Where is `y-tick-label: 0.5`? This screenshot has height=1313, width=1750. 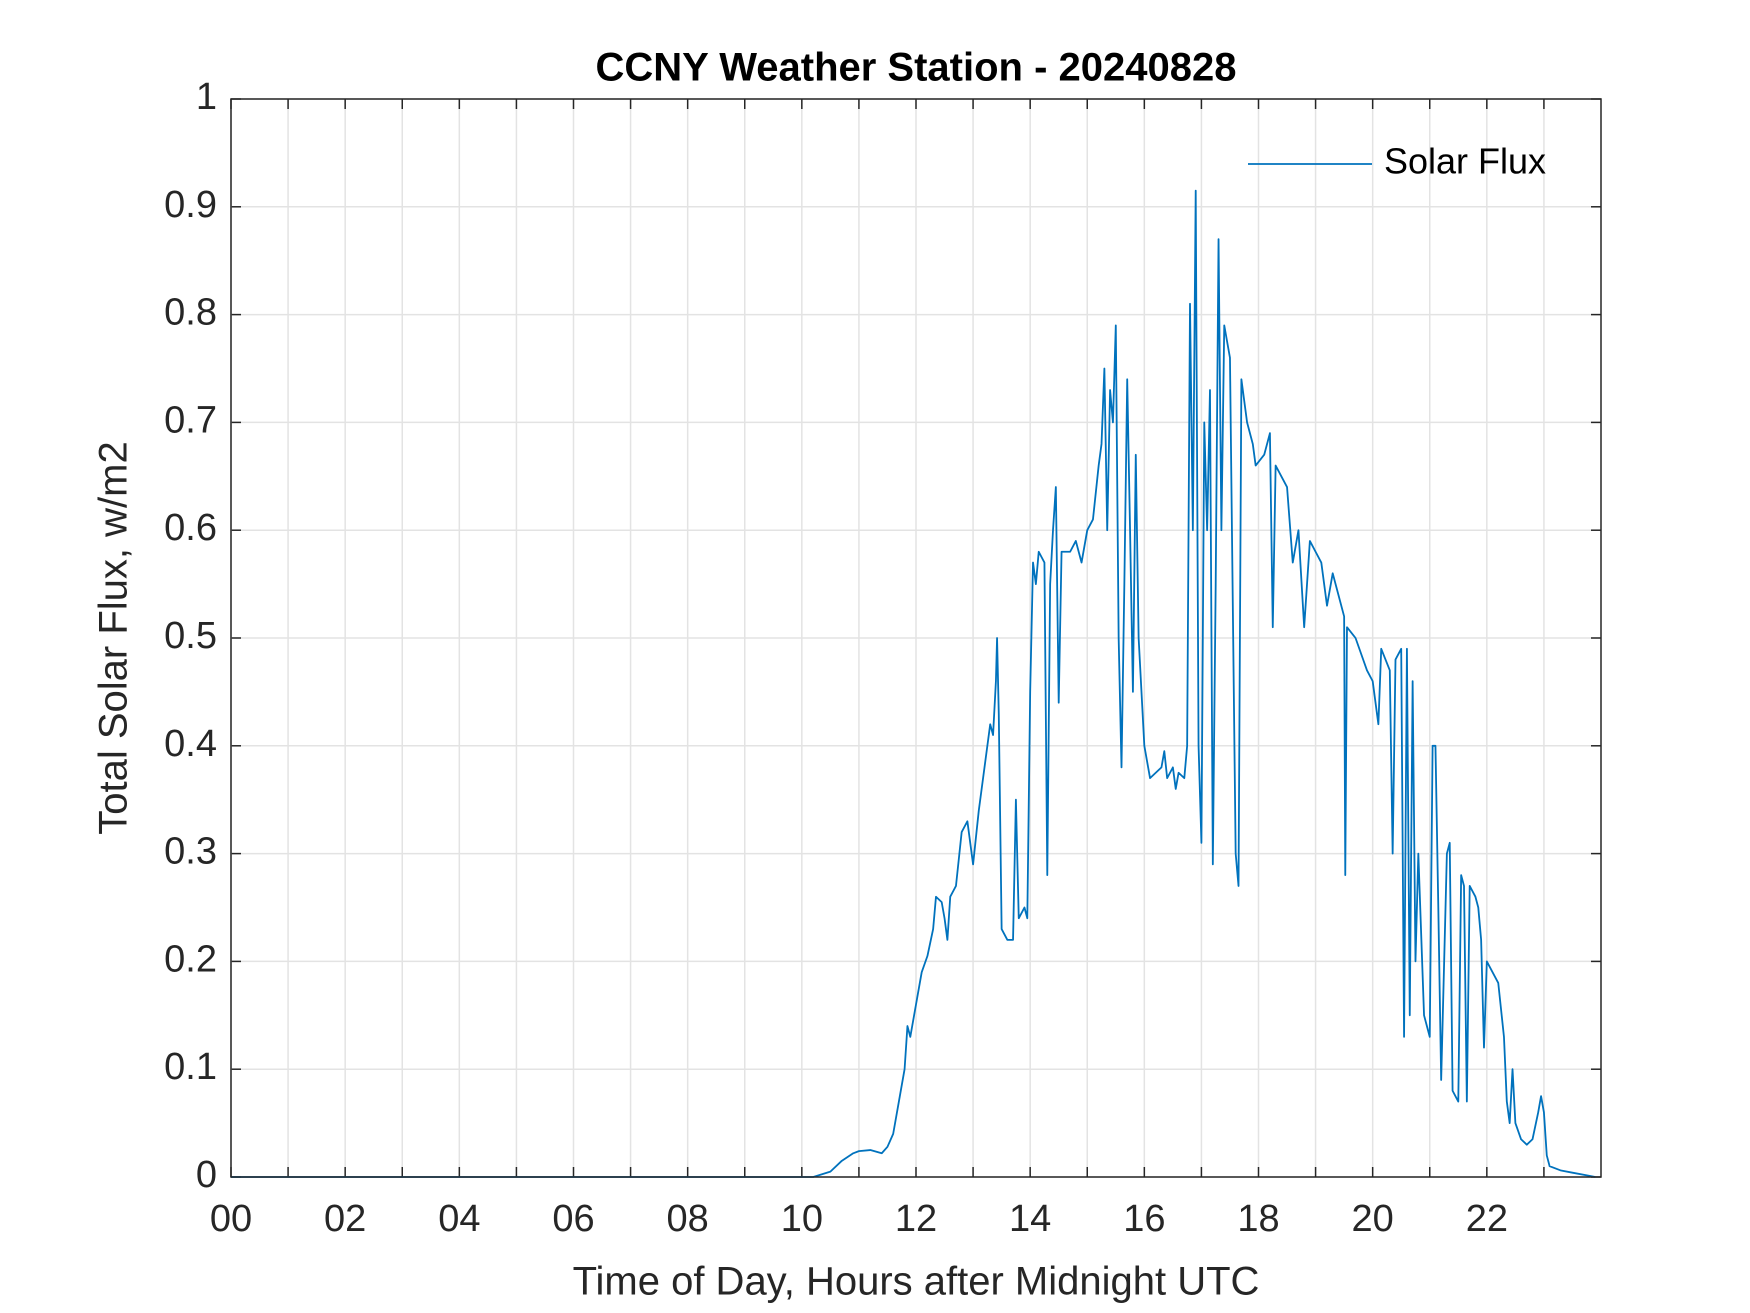 y-tick-label: 0.5 is located at coordinates (190, 636).